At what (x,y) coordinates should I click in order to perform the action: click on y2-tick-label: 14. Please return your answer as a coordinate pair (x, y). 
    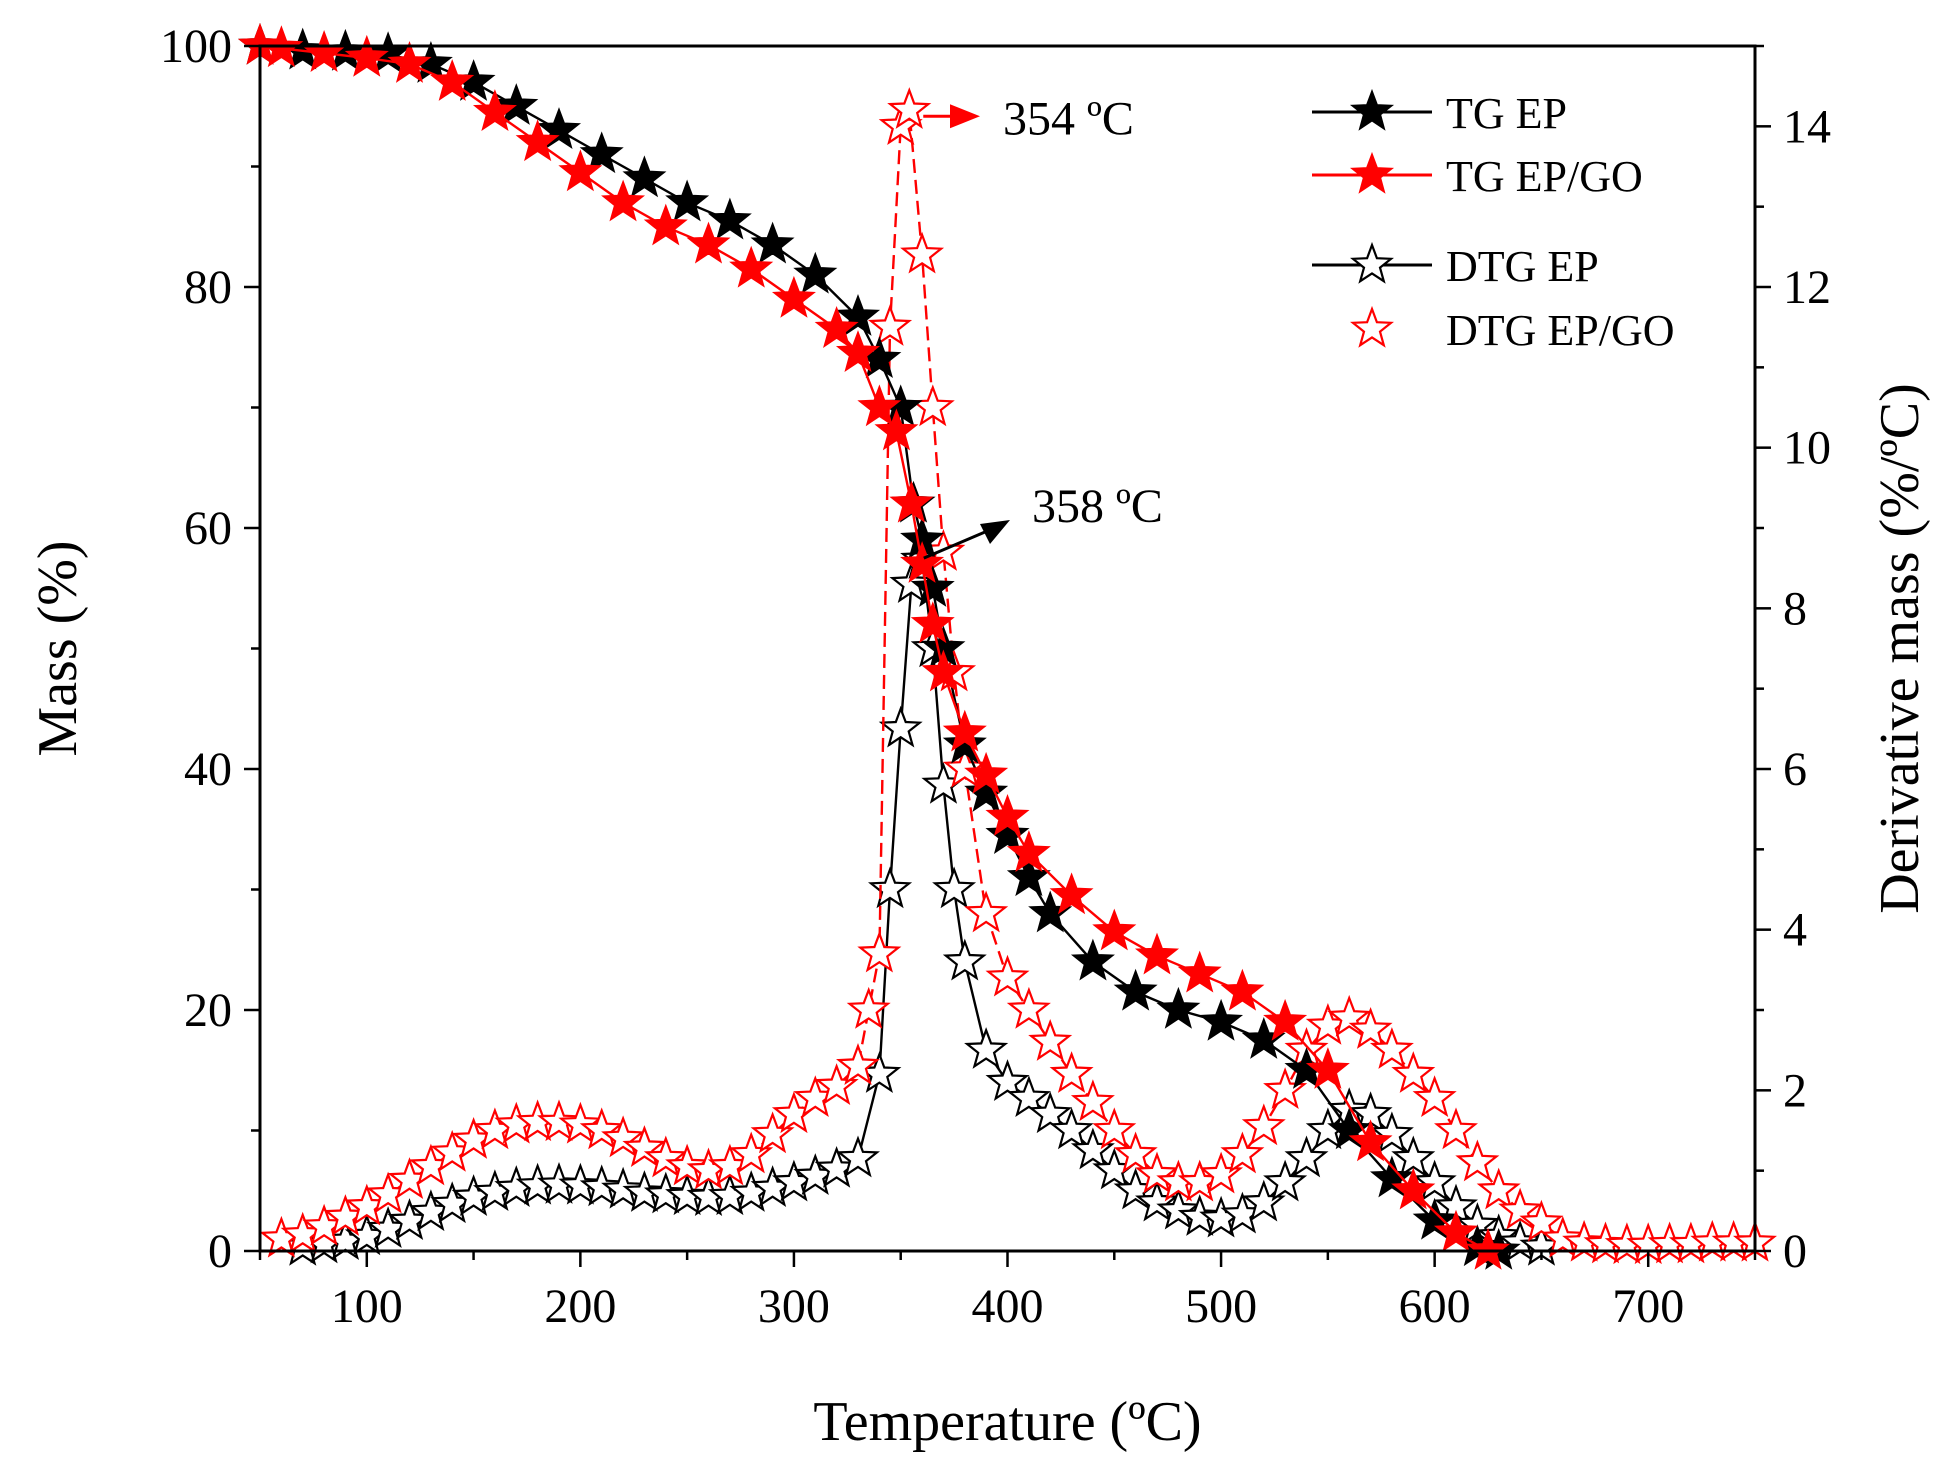
    Looking at the image, I should click on (1807, 126).